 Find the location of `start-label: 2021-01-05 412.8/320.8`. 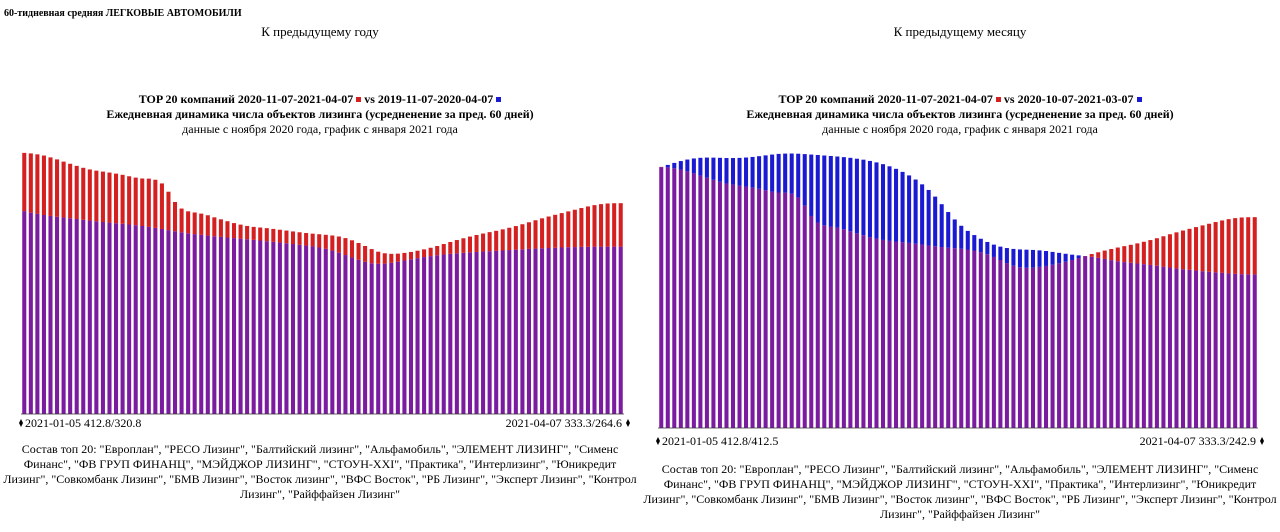

start-label: 2021-01-05 412.8/320.8 is located at coordinates (83, 423).